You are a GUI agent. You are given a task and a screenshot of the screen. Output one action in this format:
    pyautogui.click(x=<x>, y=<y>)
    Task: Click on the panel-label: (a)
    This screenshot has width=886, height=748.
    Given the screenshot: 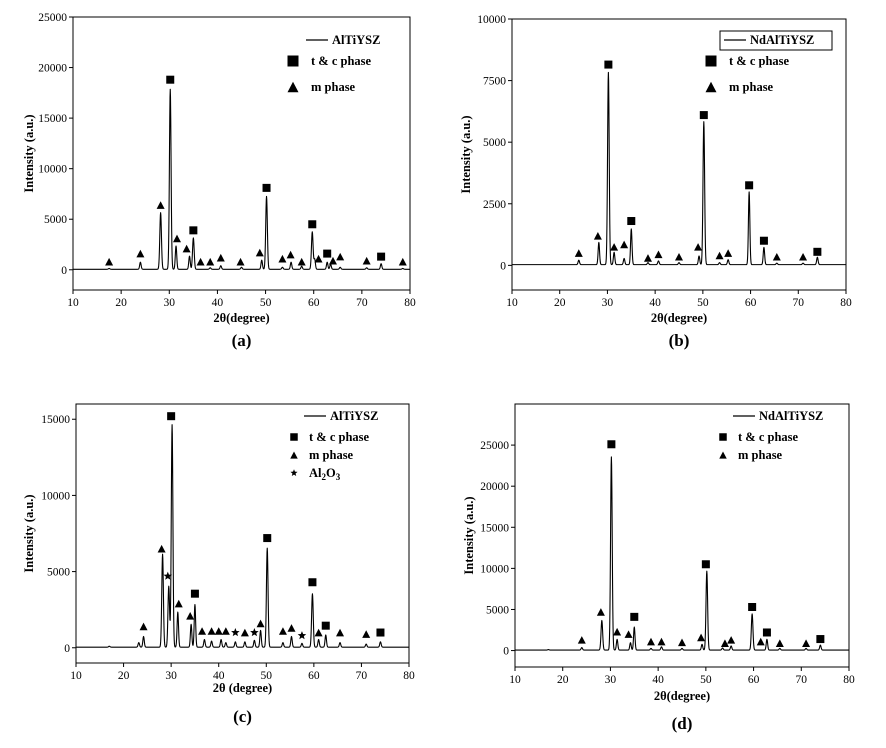 What is the action you would take?
    pyautogui.click(x=242, y=340)
    